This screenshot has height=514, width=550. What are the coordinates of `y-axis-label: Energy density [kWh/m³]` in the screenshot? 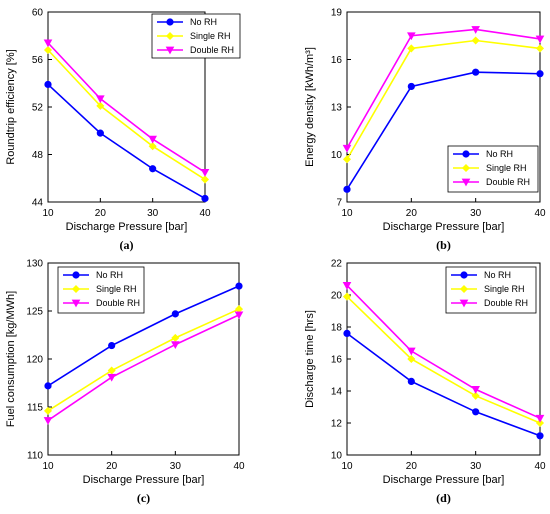 It's located at (310, 107).